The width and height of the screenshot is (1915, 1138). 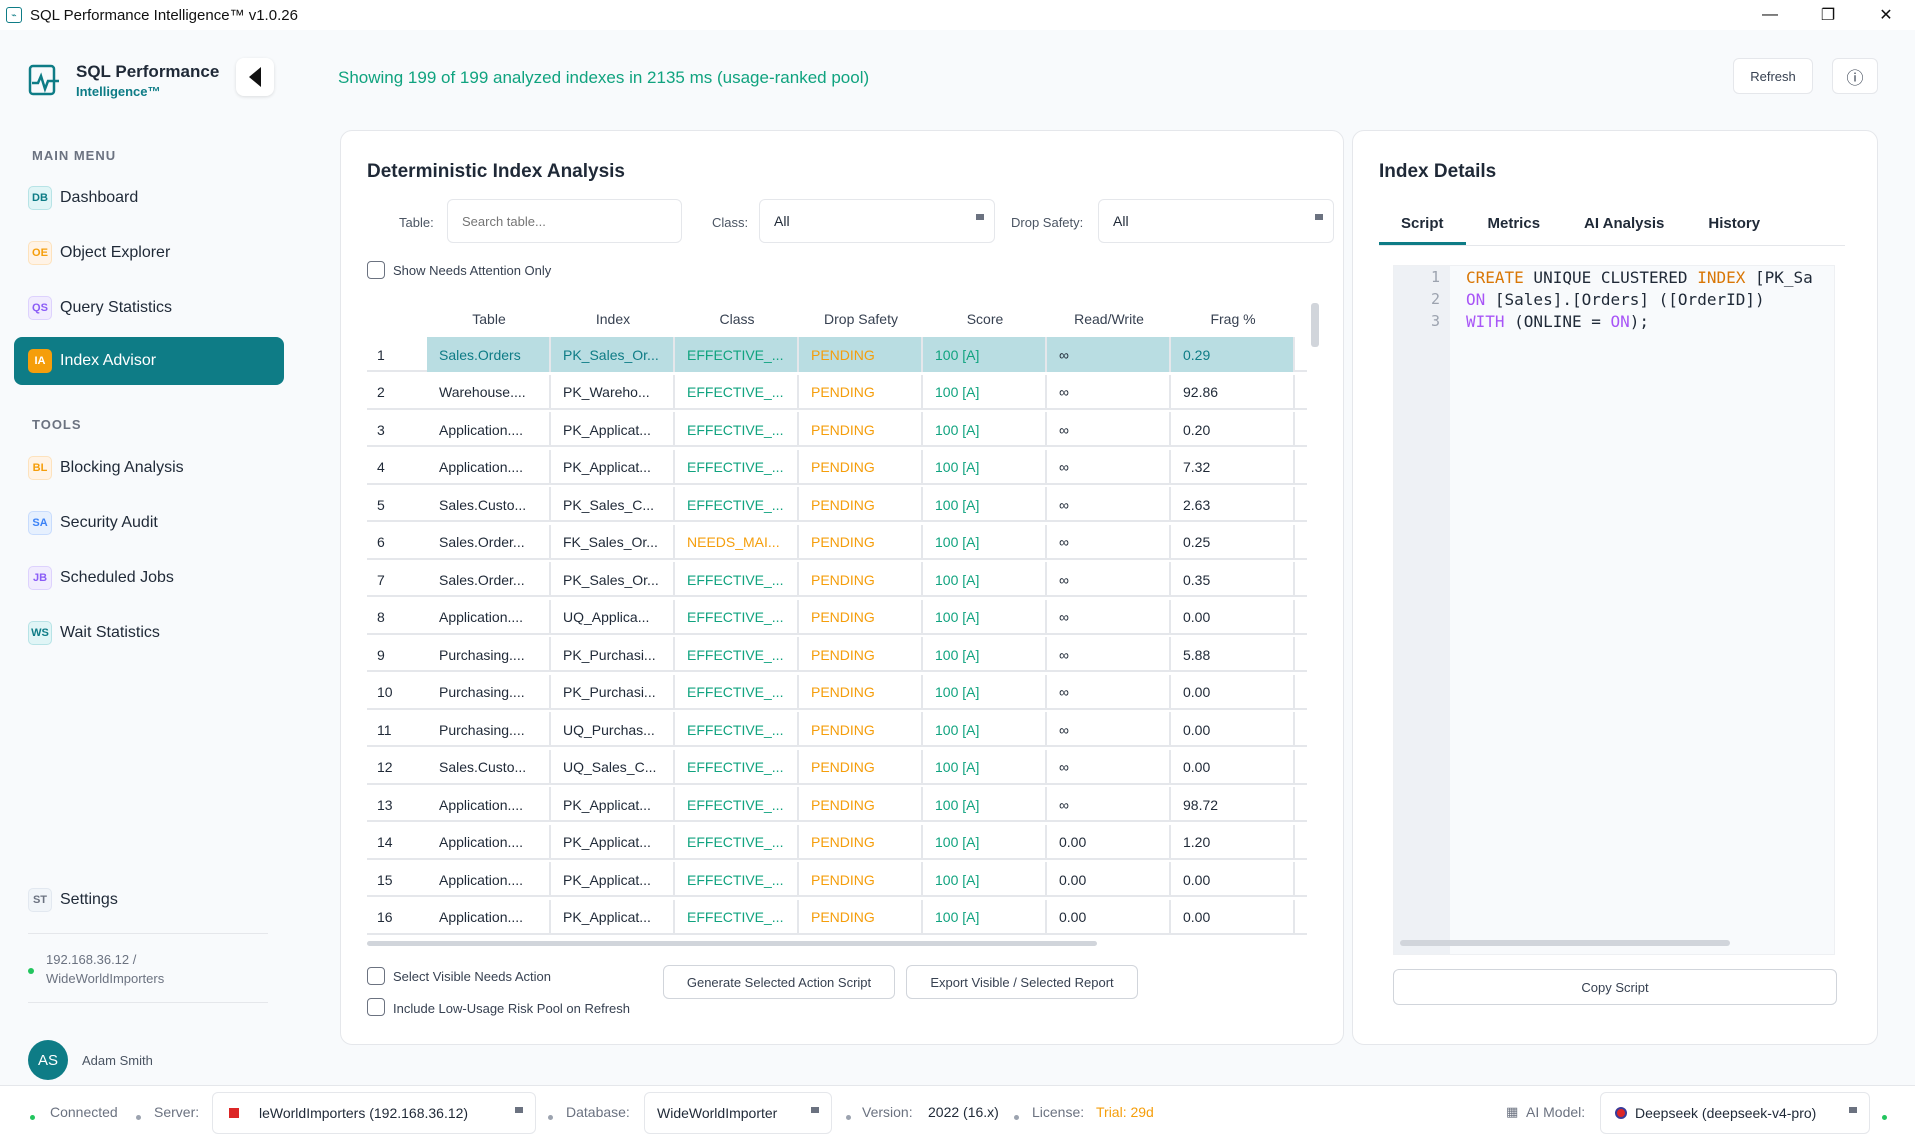 I want to click on frag-cell: 2.63, so click(x=1233, y=504).